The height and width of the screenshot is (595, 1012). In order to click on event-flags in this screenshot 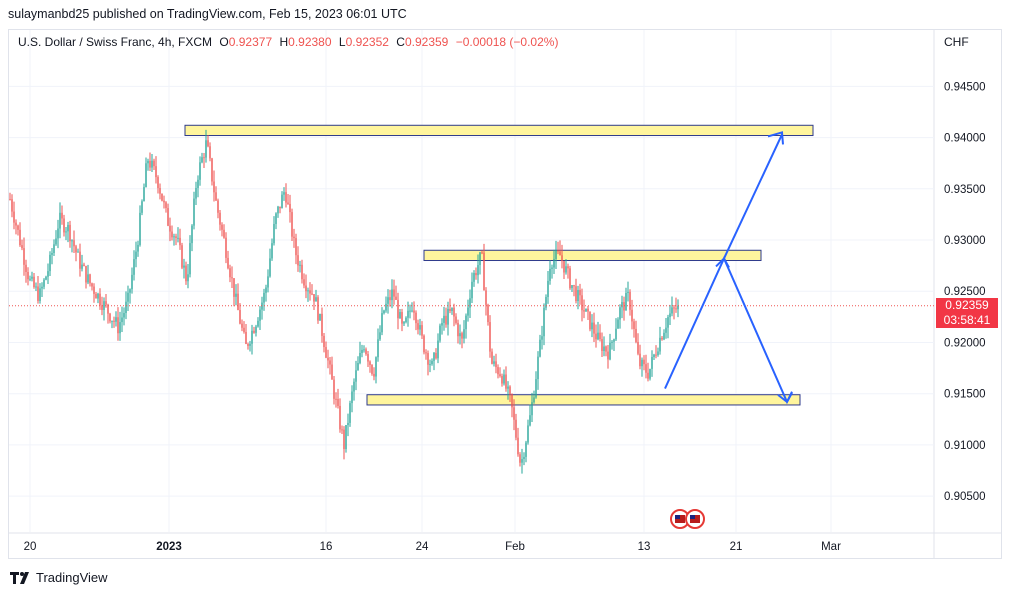, I will do `click(687, 519)`.